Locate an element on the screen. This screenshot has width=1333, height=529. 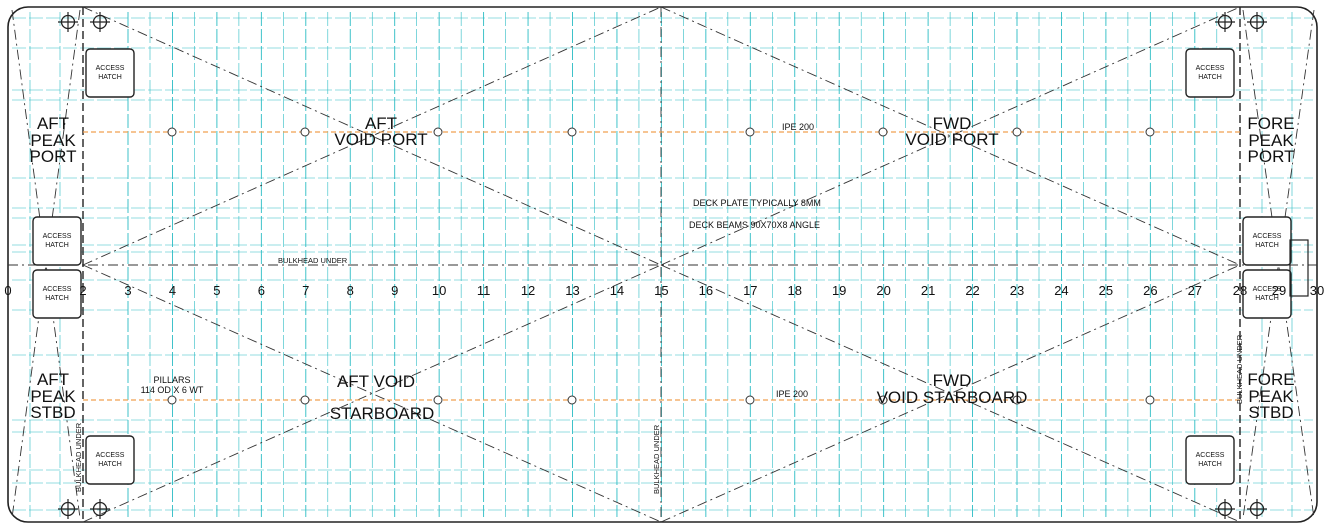
frame-number: 10 is located at coordinates (439, 290).